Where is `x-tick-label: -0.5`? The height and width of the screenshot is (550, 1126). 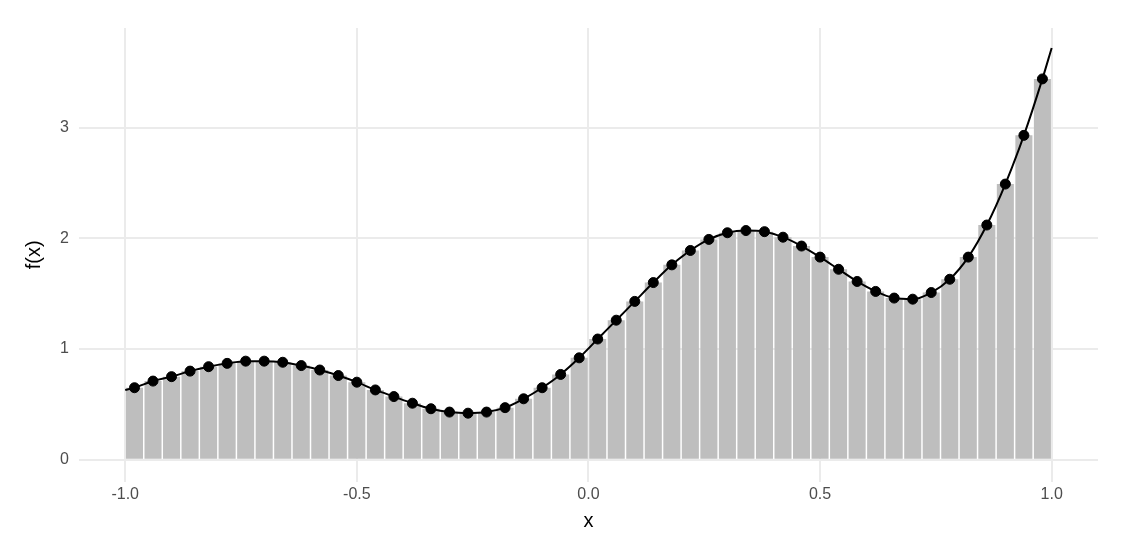 x-tick-label: -0.5 is located at coordinates (357, 493).